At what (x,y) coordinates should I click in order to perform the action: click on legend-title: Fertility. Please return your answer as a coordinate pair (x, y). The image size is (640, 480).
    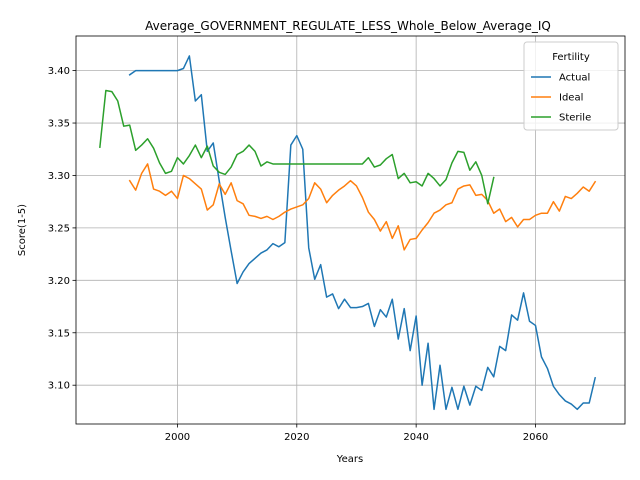
    Looking at the image, I should click on (571, 57).